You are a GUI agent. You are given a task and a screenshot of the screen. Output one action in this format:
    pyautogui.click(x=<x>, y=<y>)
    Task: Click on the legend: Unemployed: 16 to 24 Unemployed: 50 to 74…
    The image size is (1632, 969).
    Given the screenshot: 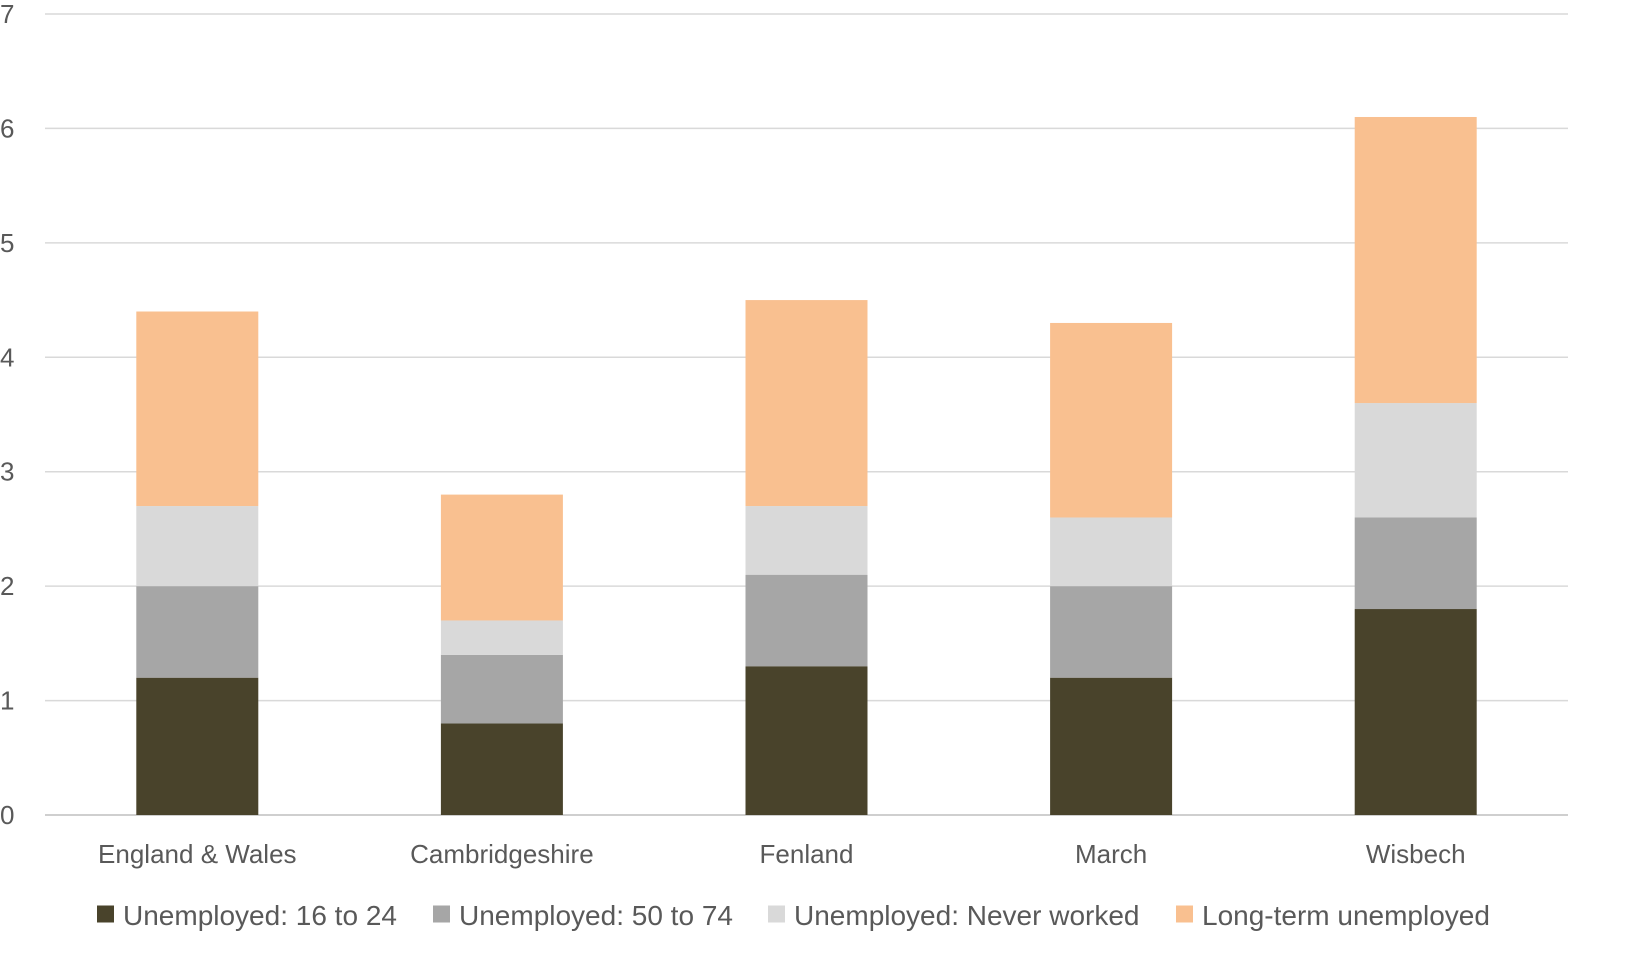 What is the action you would take?
    pyautogui.click(x=793, y=915)
    